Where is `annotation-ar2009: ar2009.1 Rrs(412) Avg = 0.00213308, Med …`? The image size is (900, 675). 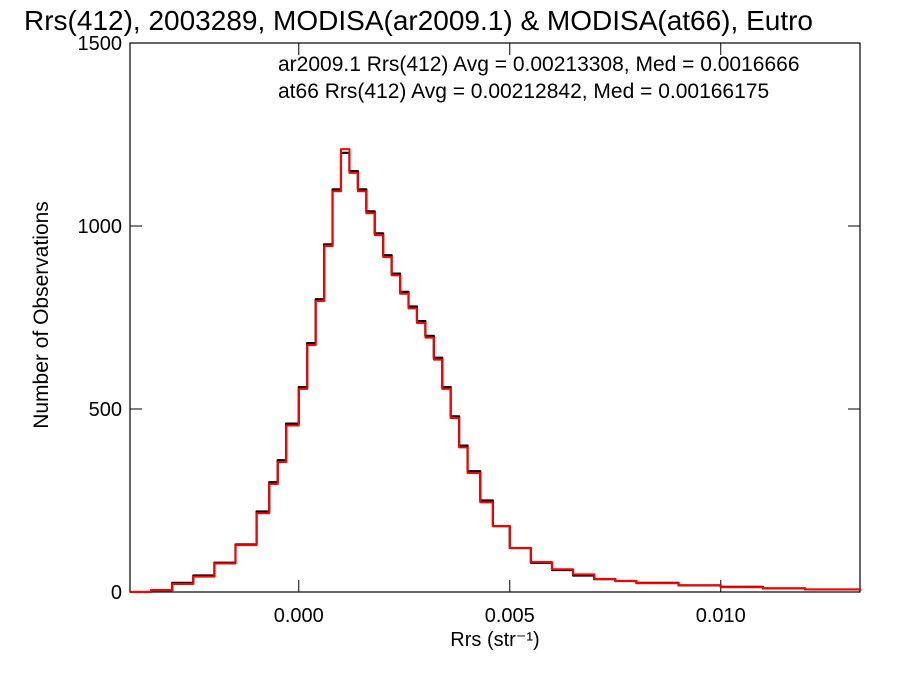
annotation-ar2009: ar2009.1 Rrs(412) Avg = 0.00213308, Med … is located at coordinates (539, 64).